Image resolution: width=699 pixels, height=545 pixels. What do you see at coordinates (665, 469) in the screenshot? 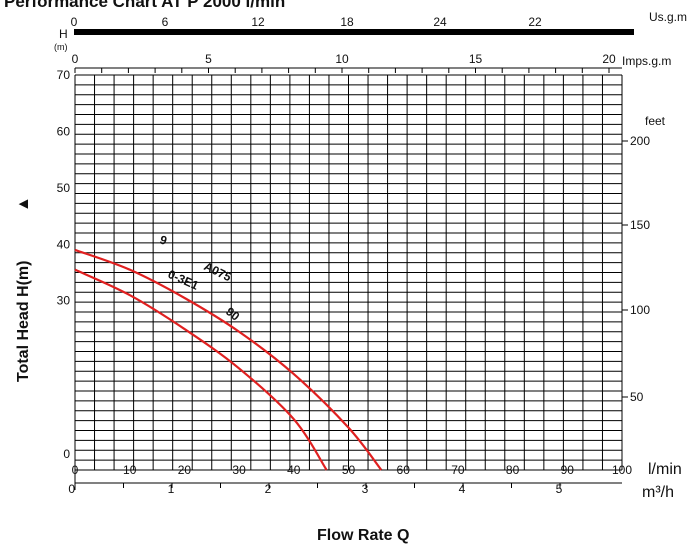
I see `lmin-unit-label: l/min` at bounding box center [665, 469].